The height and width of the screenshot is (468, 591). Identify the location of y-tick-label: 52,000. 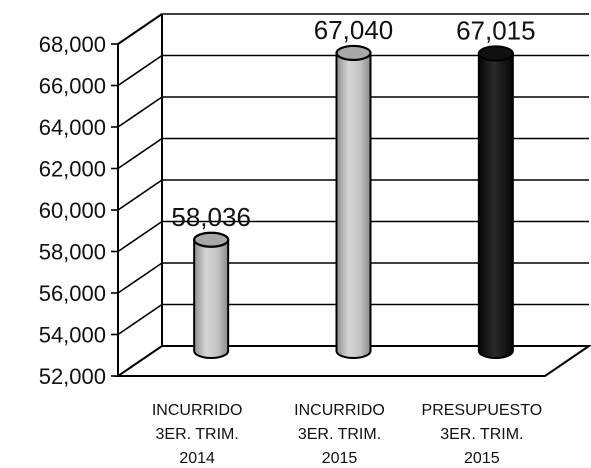
(72, 376).